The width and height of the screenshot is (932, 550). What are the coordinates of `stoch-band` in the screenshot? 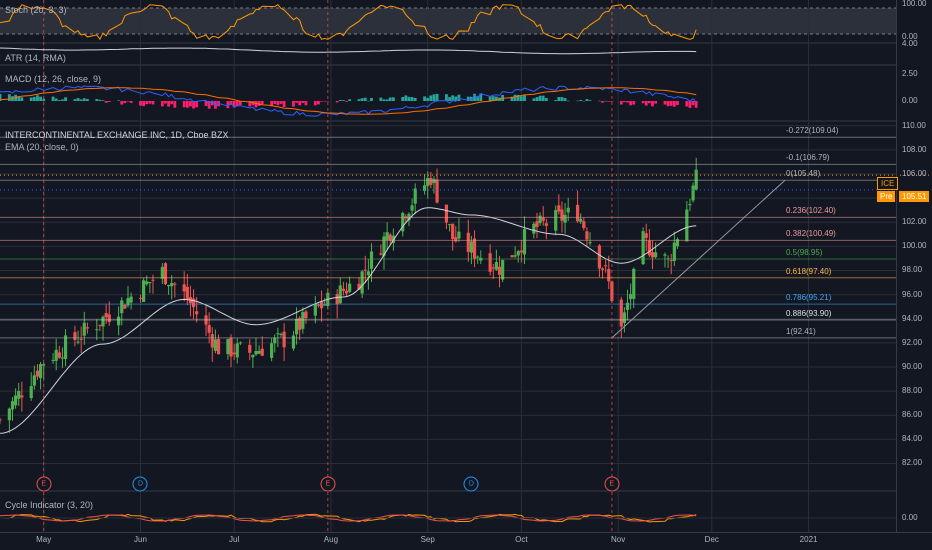 It's located at (448, 21).